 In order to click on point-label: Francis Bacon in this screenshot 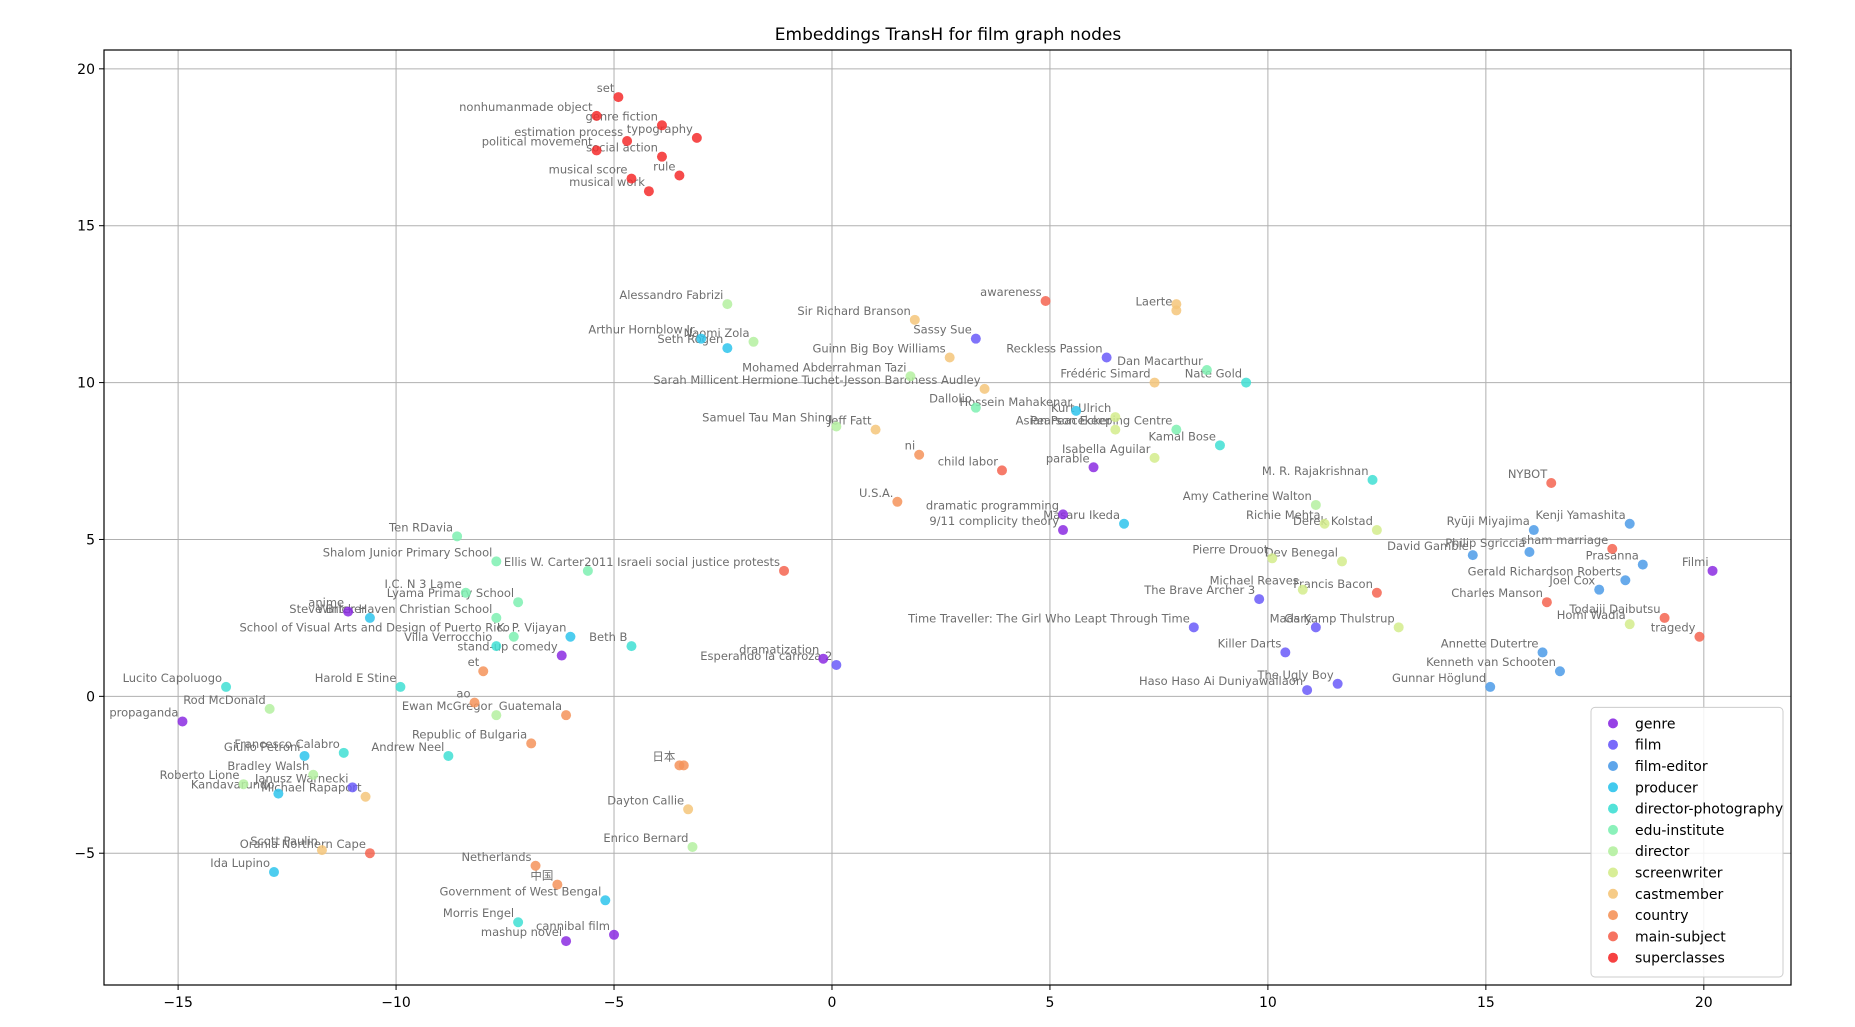, I will do `click(1333, 584)`.